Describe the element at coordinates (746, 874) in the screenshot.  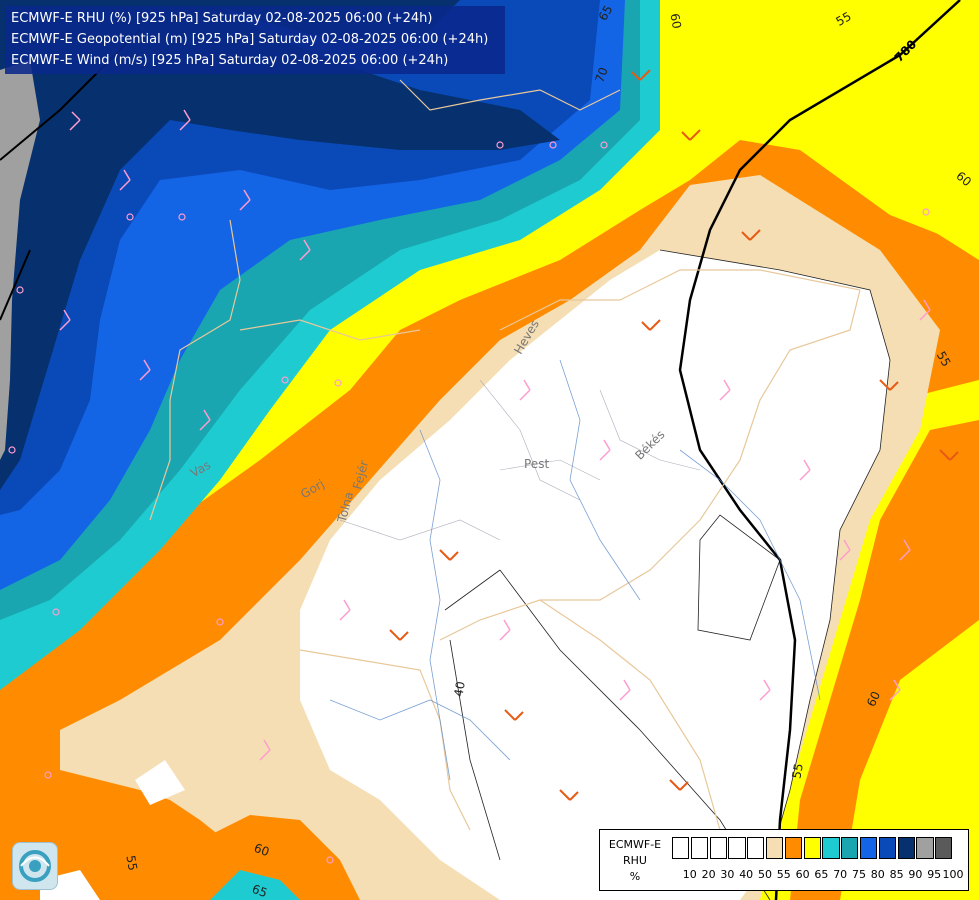
I see `legend-tick-label: 40` at that location.